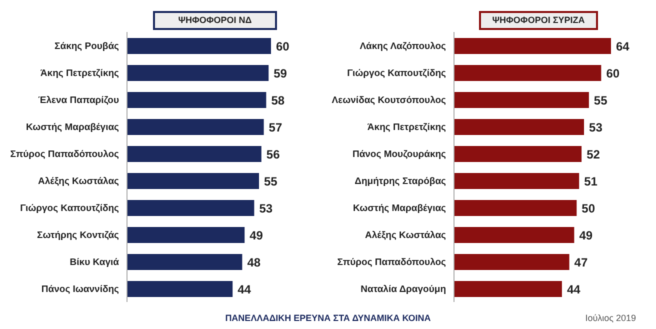  I want to click on data-label: 59, so click(281, 73).